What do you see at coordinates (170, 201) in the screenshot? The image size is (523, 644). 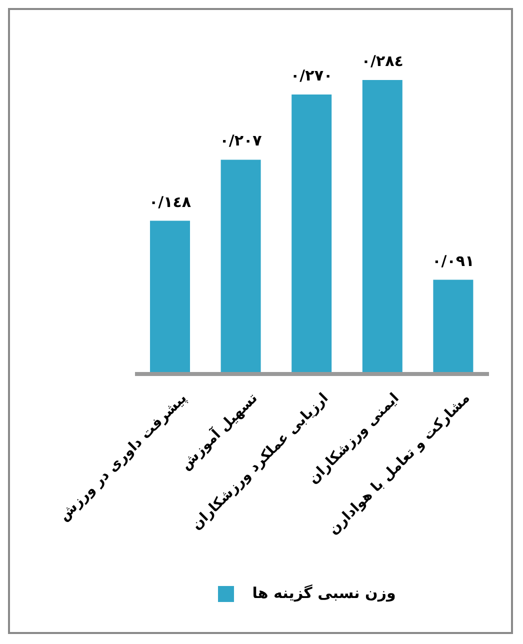 I see `data-label: ٠/١٤٨` at bounding box center [170, 201].